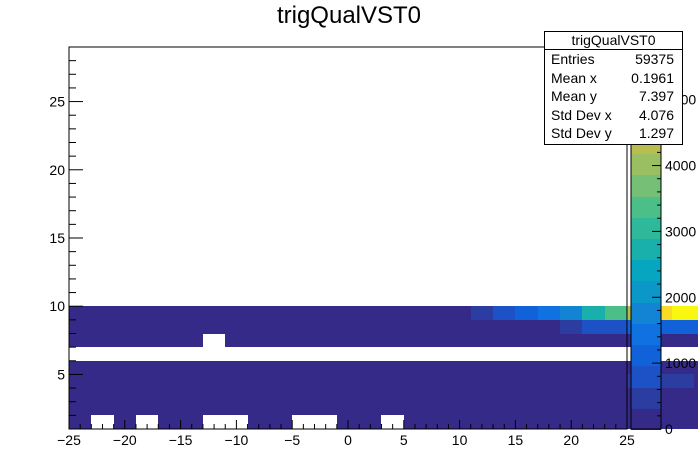  I want to click on x-tick-label: −20, so click(125, 440).